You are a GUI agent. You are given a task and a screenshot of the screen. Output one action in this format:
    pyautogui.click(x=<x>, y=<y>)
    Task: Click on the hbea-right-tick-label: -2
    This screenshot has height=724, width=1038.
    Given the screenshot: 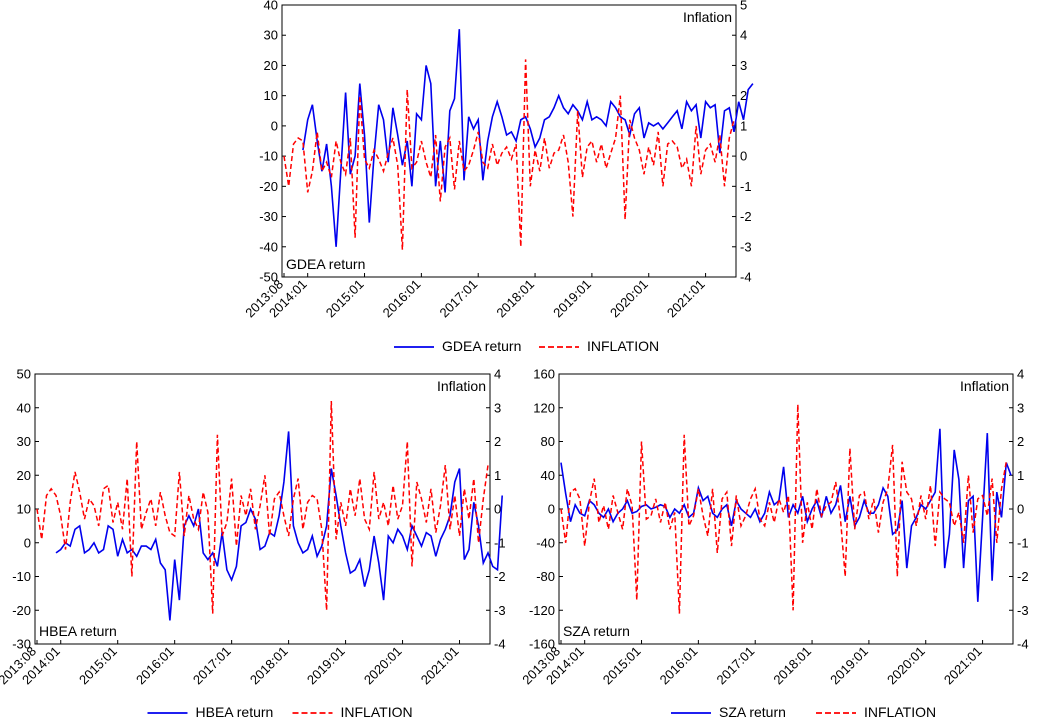 What is the action you would take?
    pyautogui.click(x=500, y=576)
    